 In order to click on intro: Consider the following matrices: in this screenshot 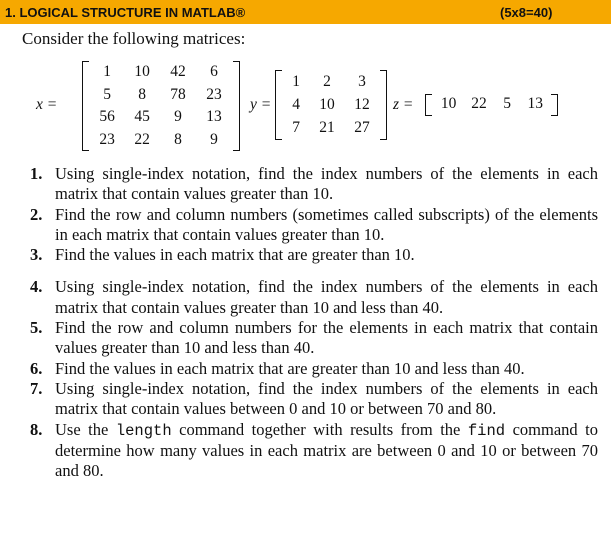, I will do `click(134, 38)`.